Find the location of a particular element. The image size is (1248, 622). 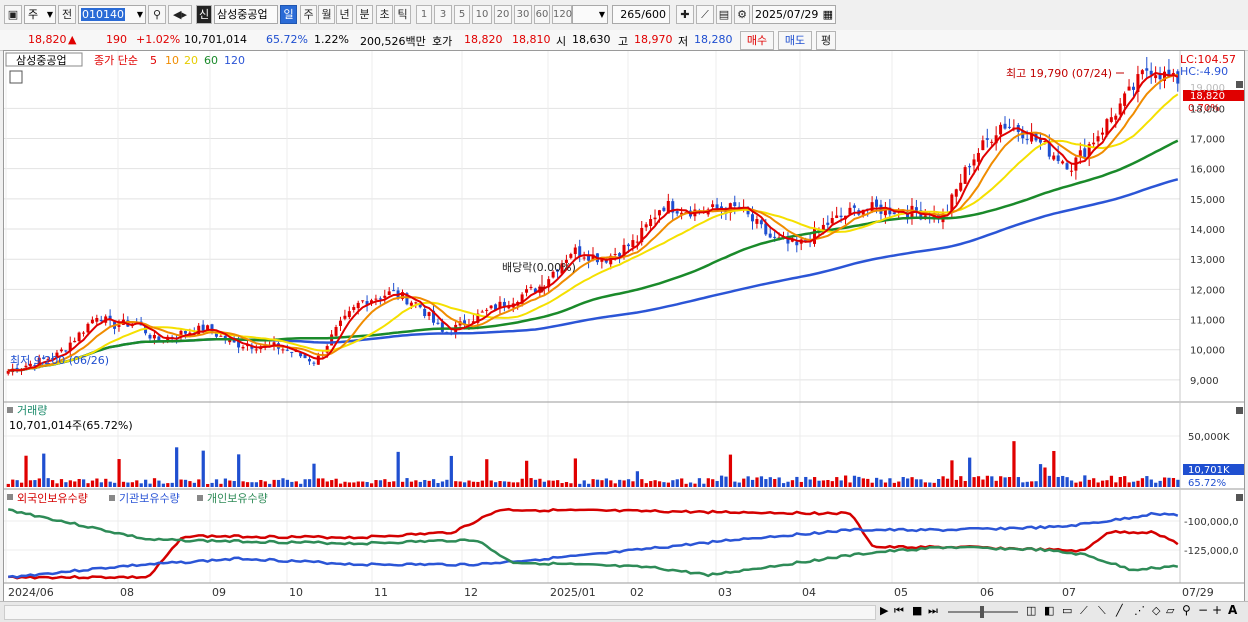

period-tab-1: 주 is located at coordinates (308, 14).